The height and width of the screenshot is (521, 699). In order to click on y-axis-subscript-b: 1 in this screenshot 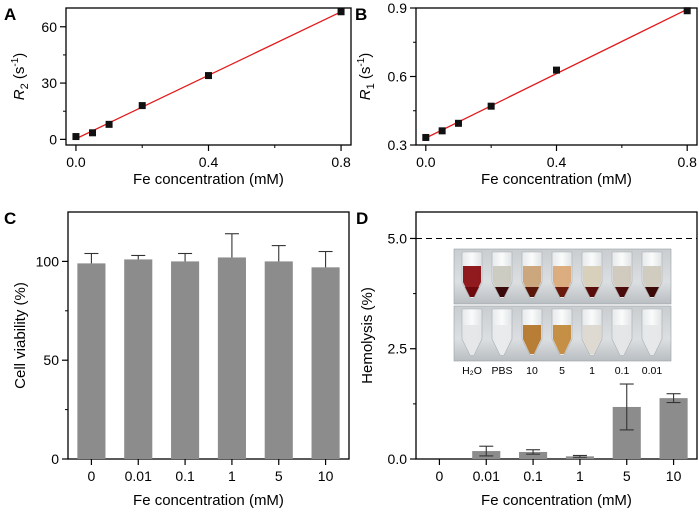, I will do `click(371, 86)`.